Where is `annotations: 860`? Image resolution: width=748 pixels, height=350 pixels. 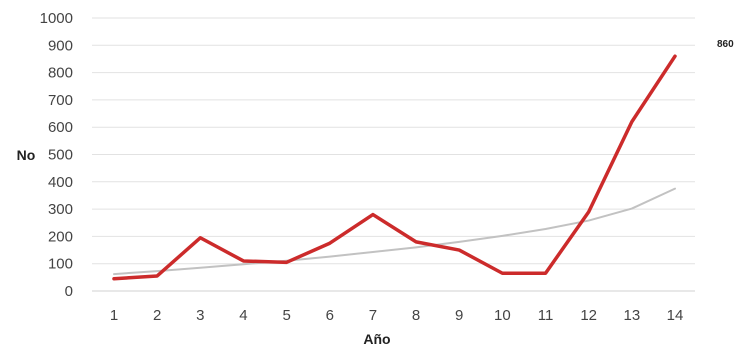
annotations: 860 is located at coordinates (725, 44).